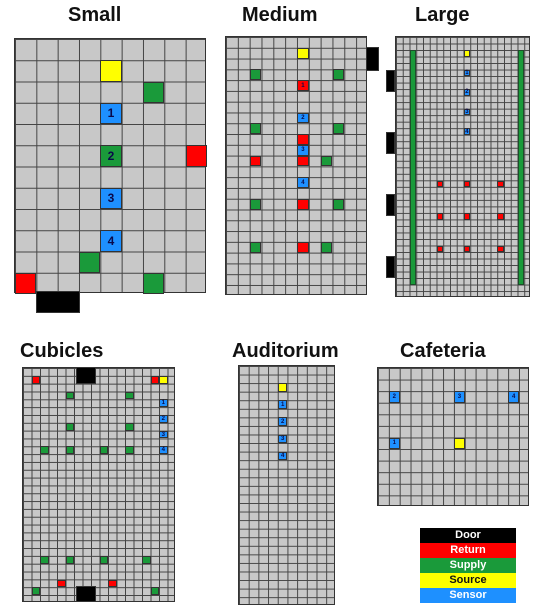  What do you see at coordinates (303, 85) in the screenshot?
I see `return-cell: 1` at bounding box center [303, 85].